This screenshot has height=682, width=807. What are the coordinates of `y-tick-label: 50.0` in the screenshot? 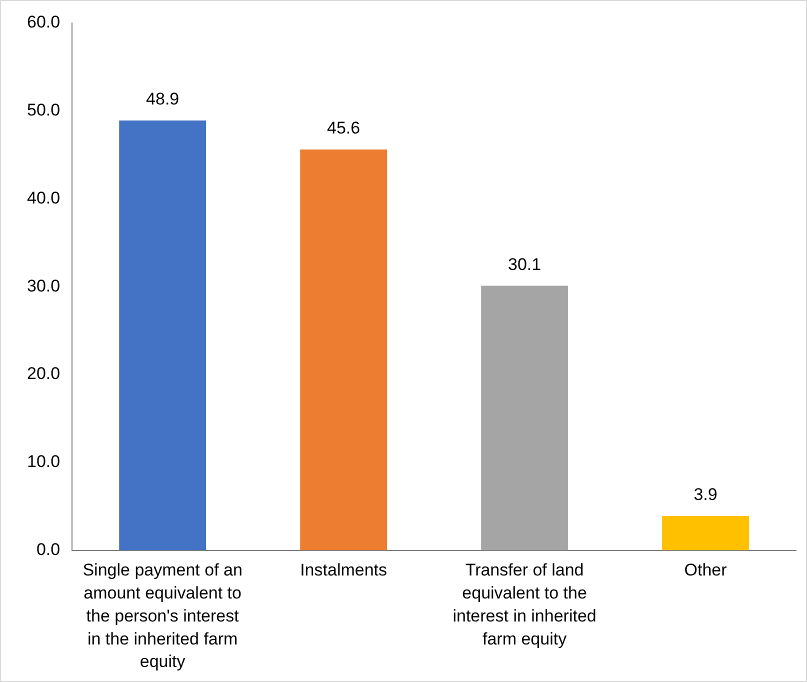 It's located at (43, 110).